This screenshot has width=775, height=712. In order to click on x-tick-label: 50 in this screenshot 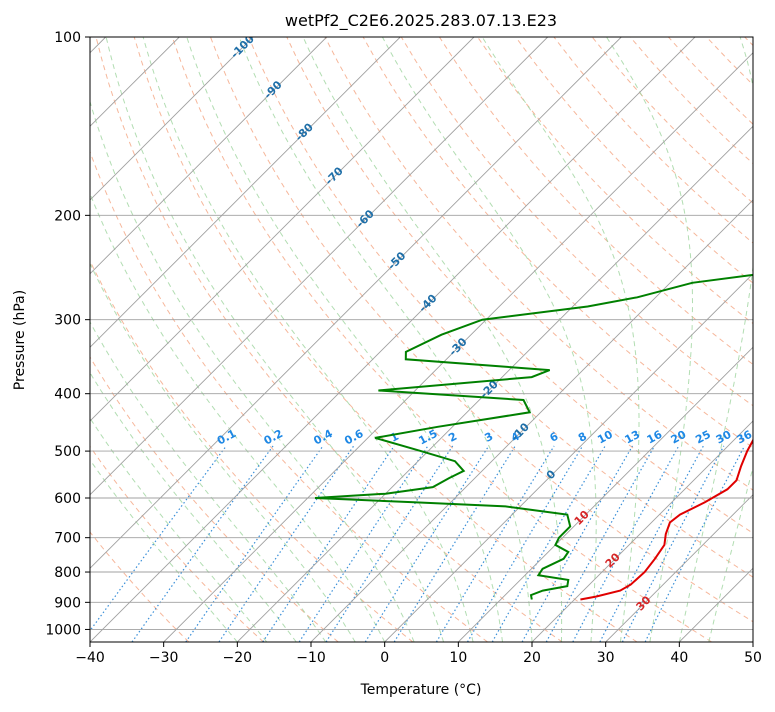, I will do `click(753, 658)`.